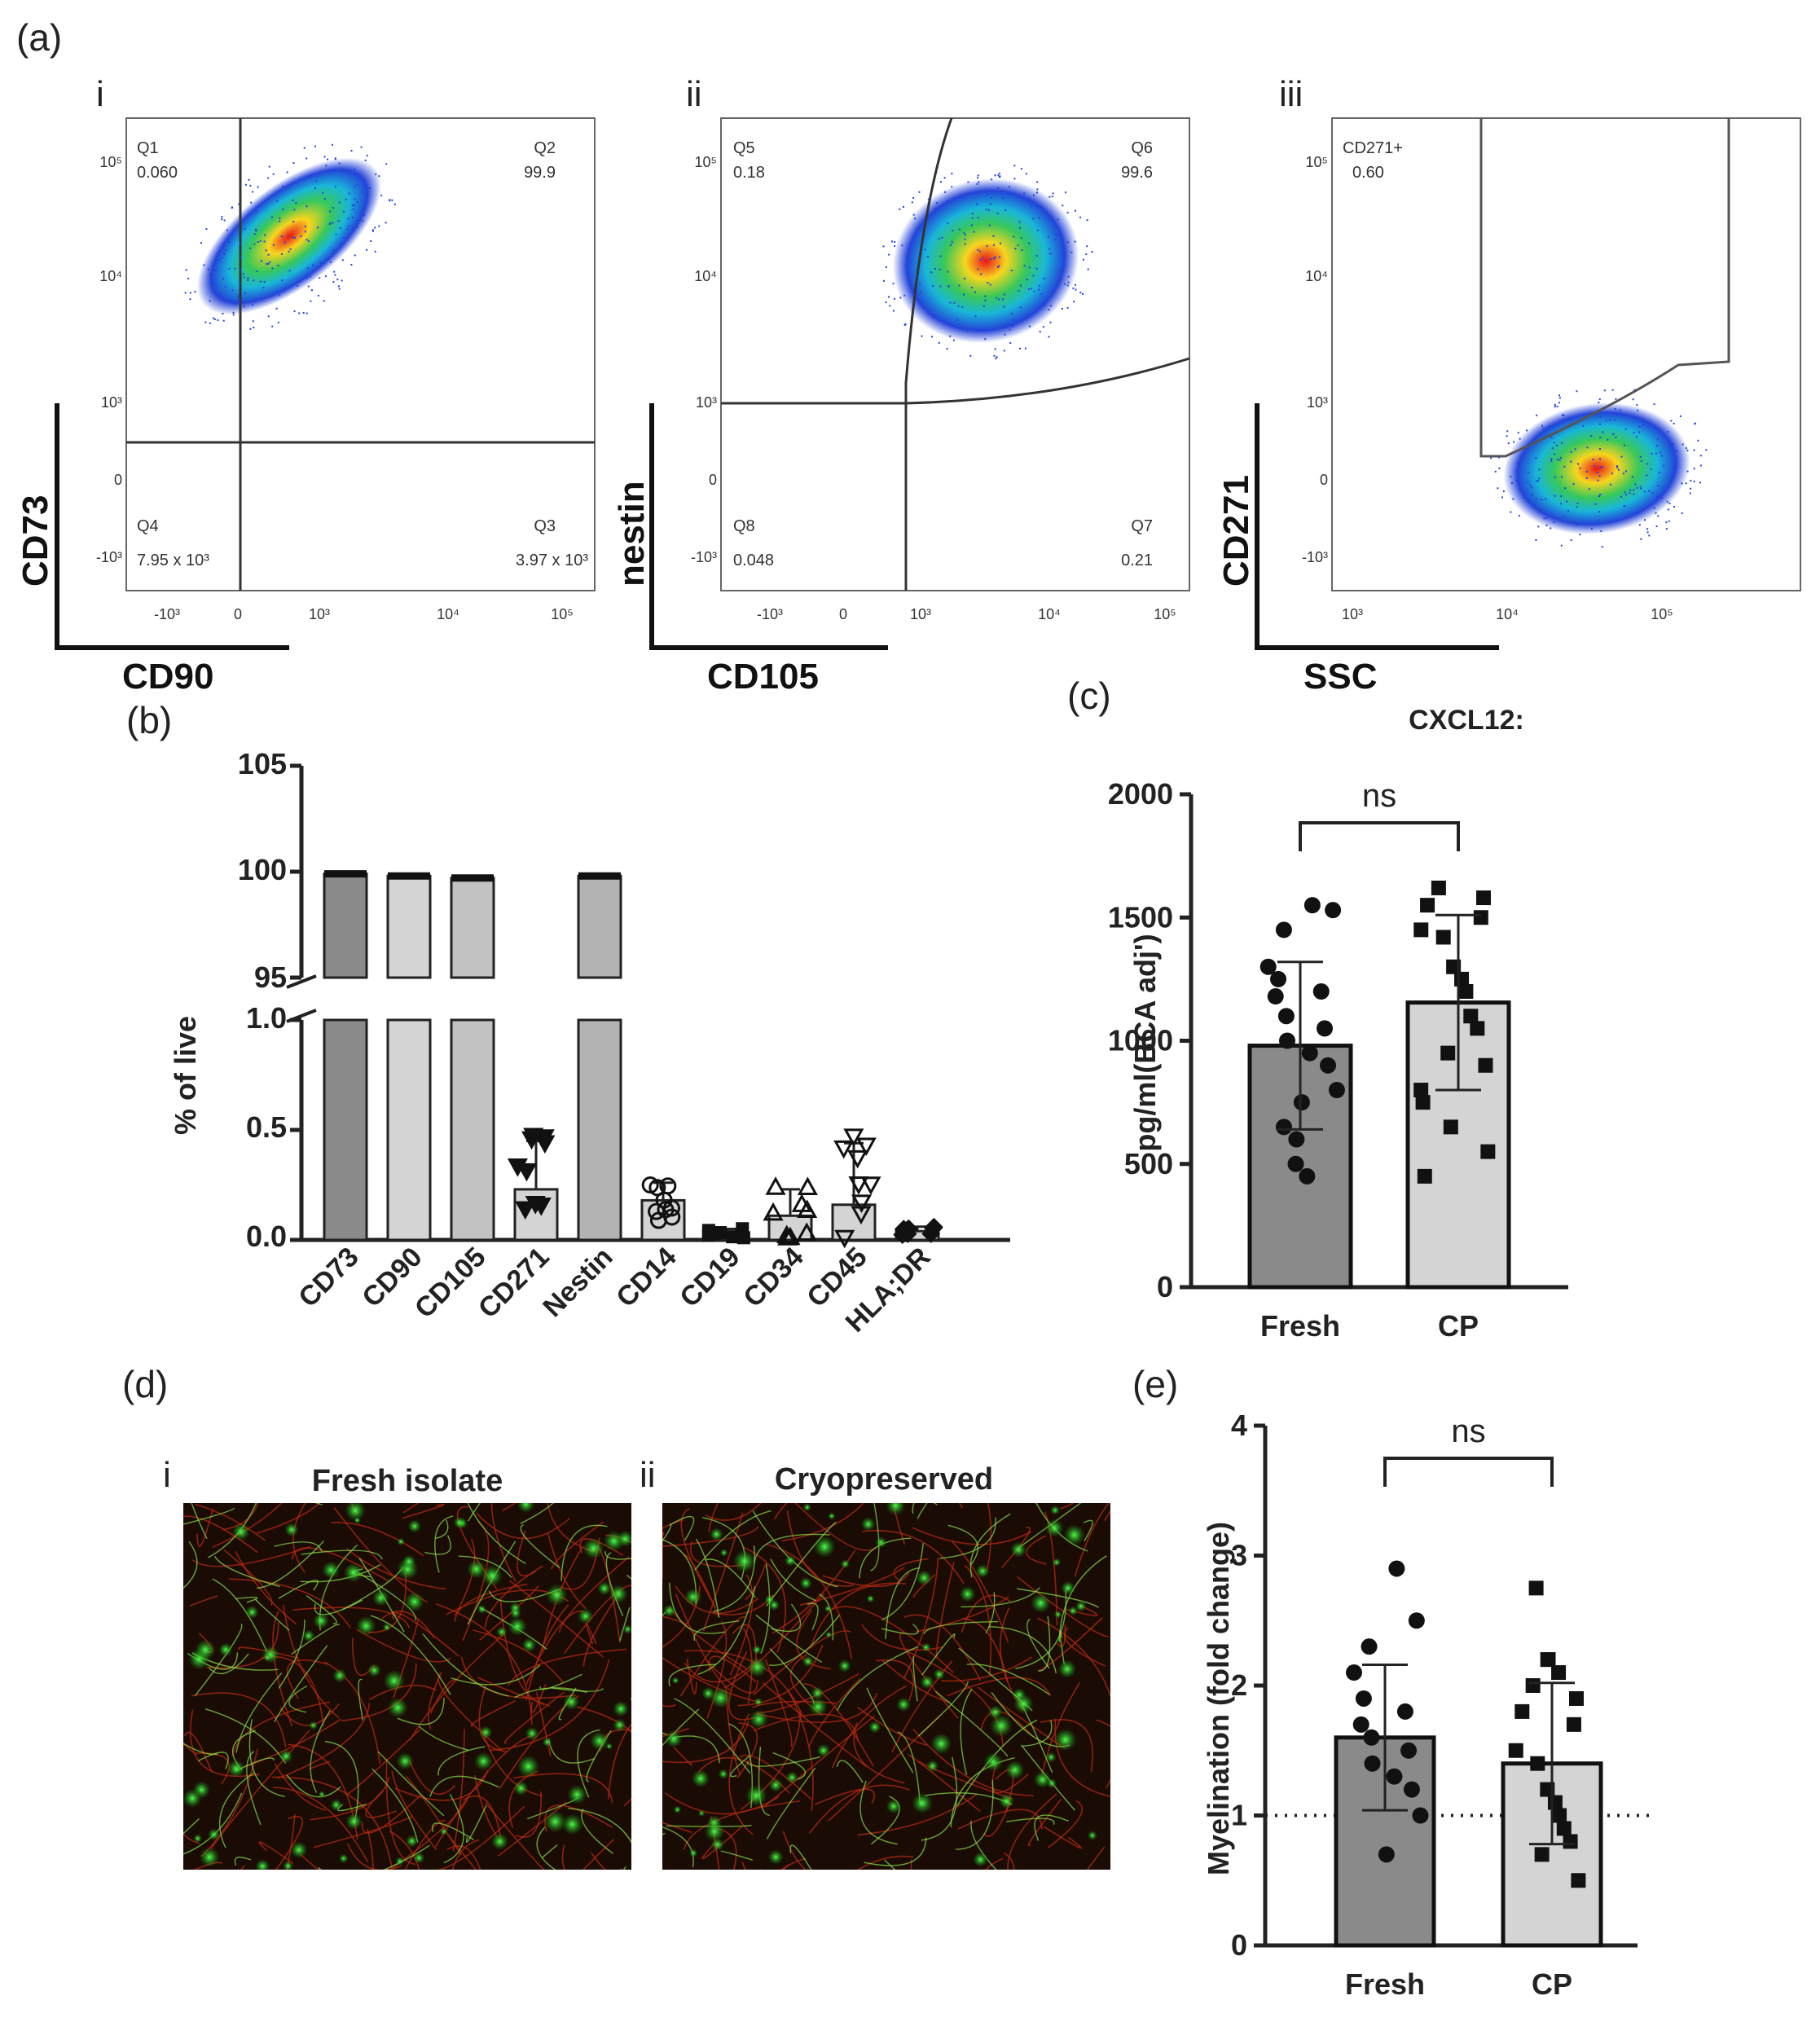 The image size is (1820, 2022). I want to click on y-tick: 3, so click(1239, 1555).